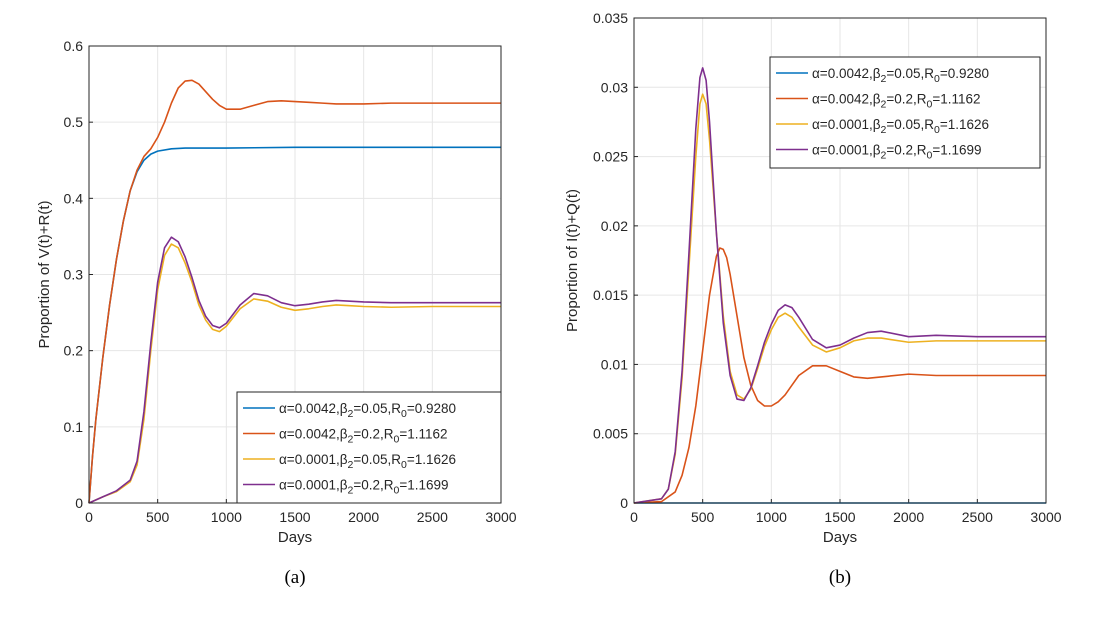 The width and height of the screenshot is (1094, 626). Describe the element at coordinates (74, 198) in the screenshot. I see `y-tick-label: 0.4` at that location.